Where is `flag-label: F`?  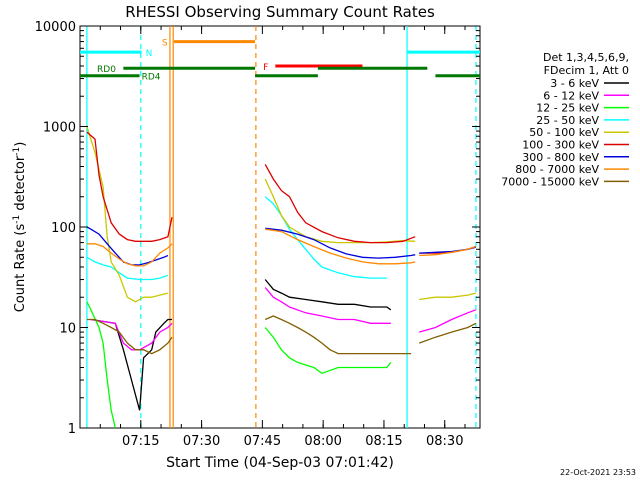
flag-label: F is located at coordinates (265, 68).